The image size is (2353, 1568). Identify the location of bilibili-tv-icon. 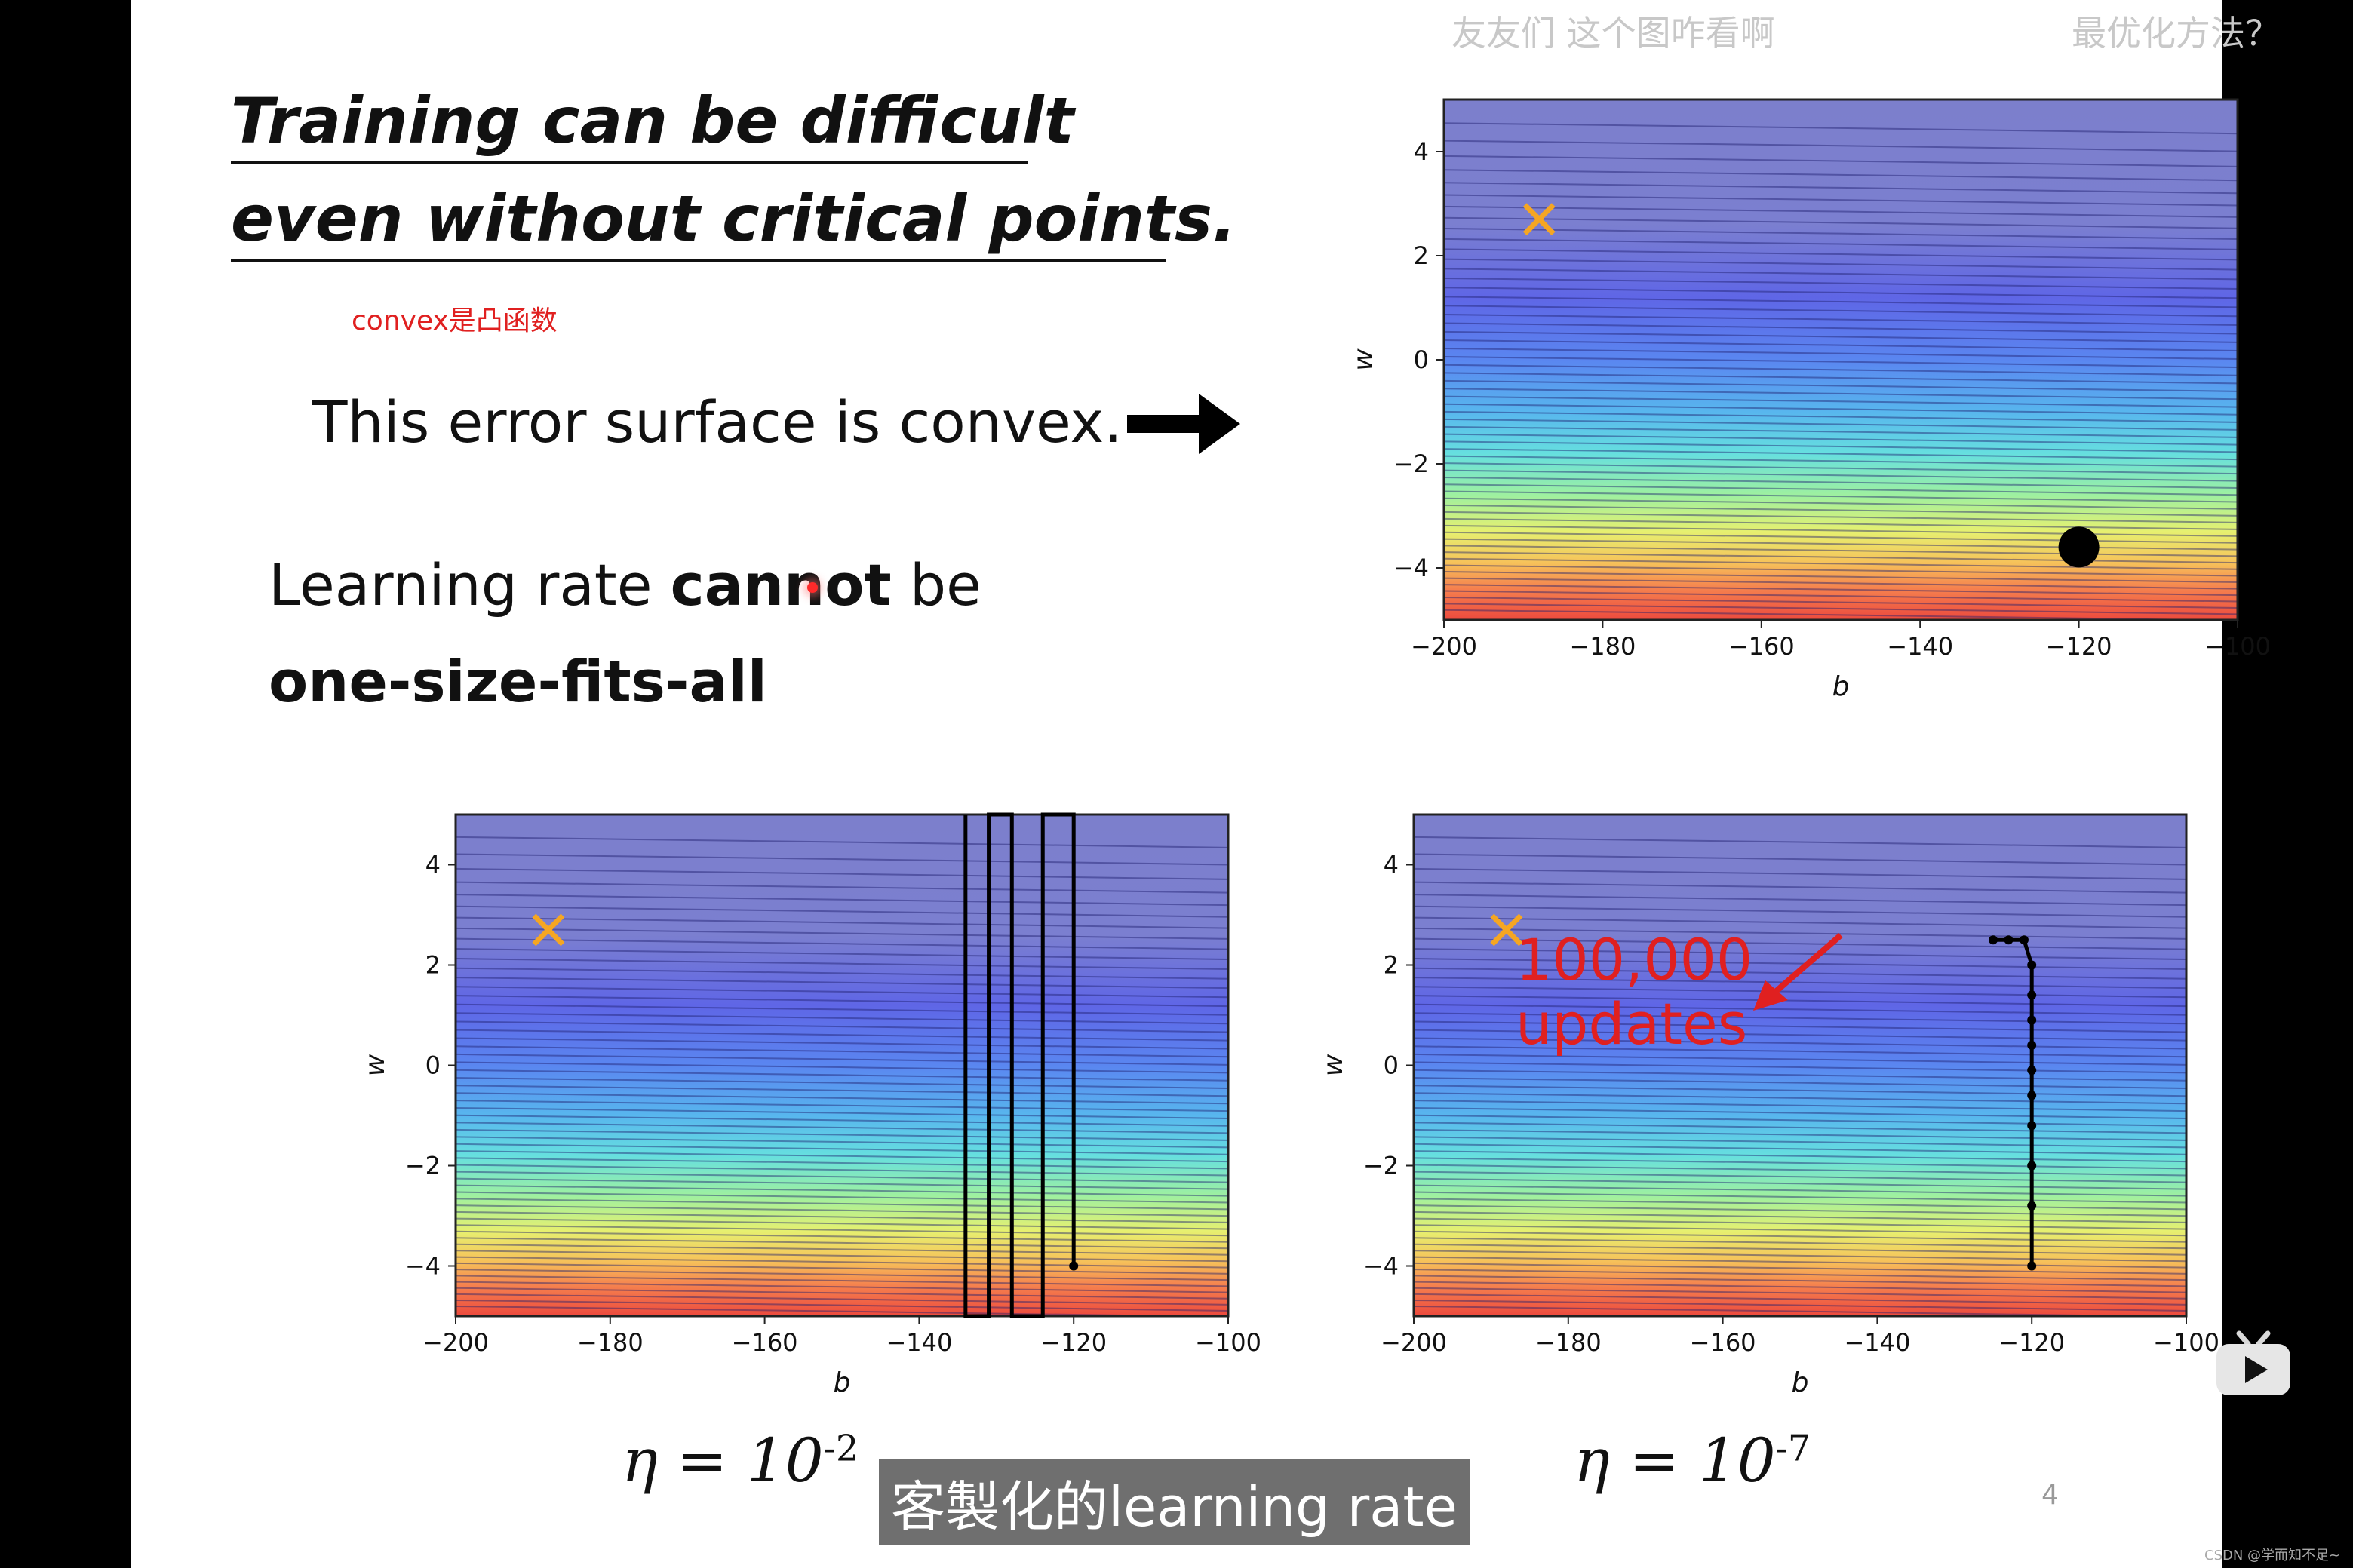
(2253, 1363).